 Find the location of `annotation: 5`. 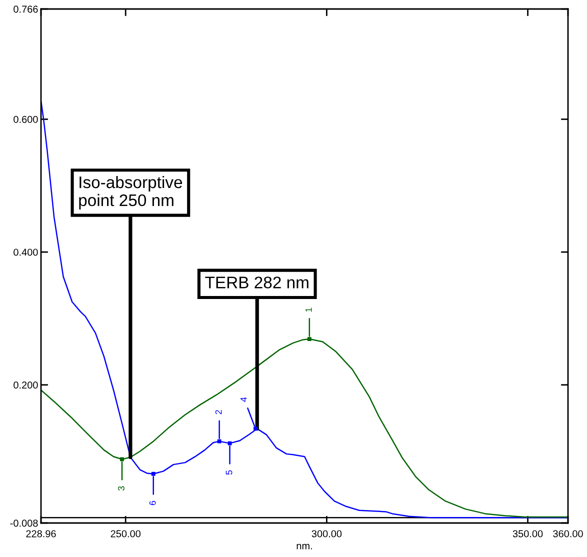

annotation: 5 is located at coordinates (229, 472).